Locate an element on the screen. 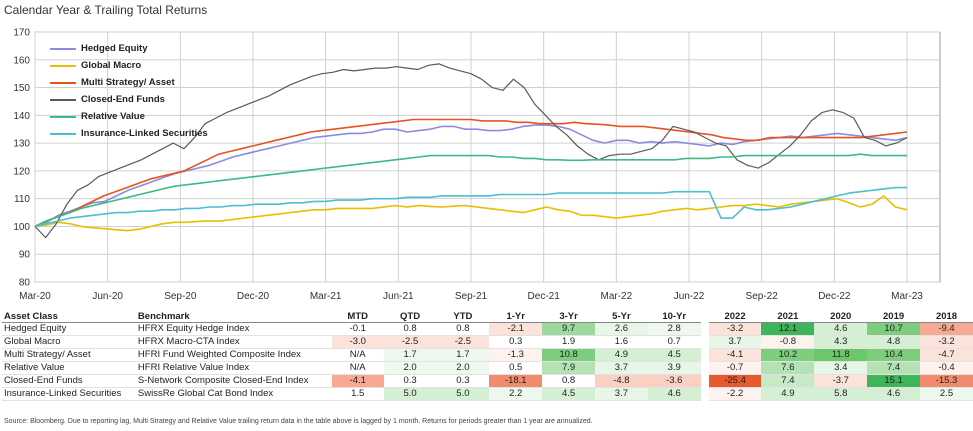  y-tick-label: 90 is located at coordinates (25, 255).